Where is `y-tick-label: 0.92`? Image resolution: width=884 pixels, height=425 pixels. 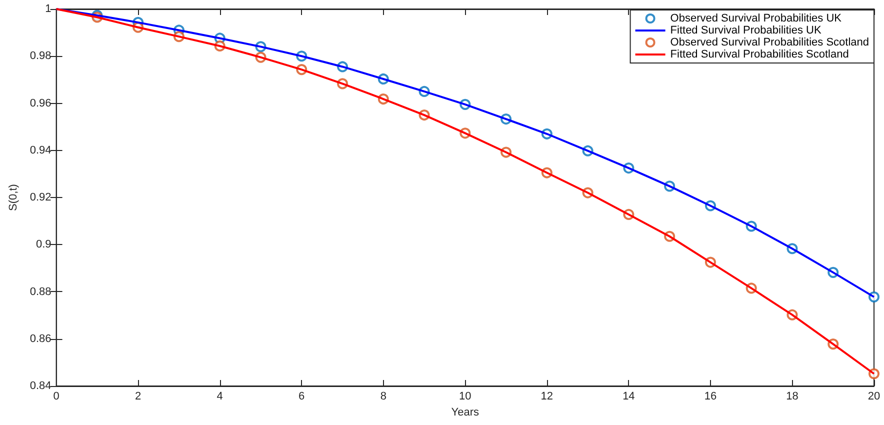 y-tick-label: 0.92 is located at coordinates (41, 198).